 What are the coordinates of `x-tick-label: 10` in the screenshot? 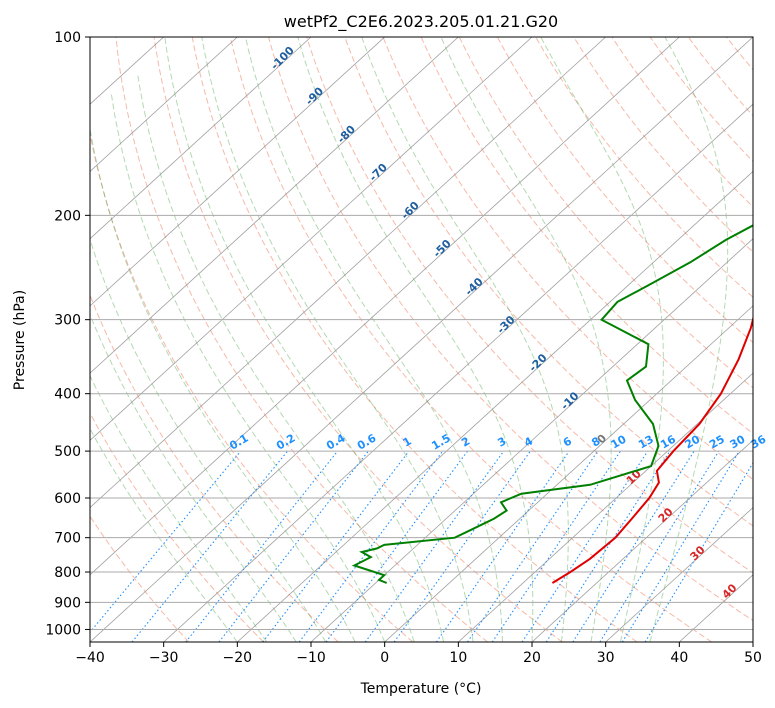 It's located at (458, 658).